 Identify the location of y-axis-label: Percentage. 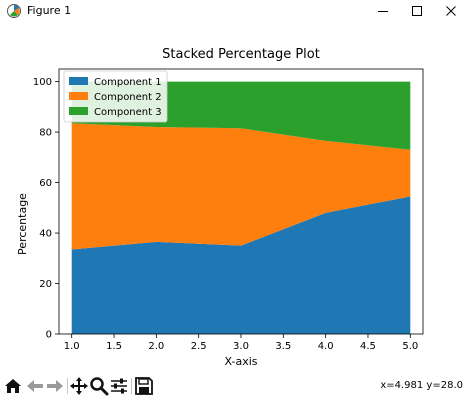
(22, 224).